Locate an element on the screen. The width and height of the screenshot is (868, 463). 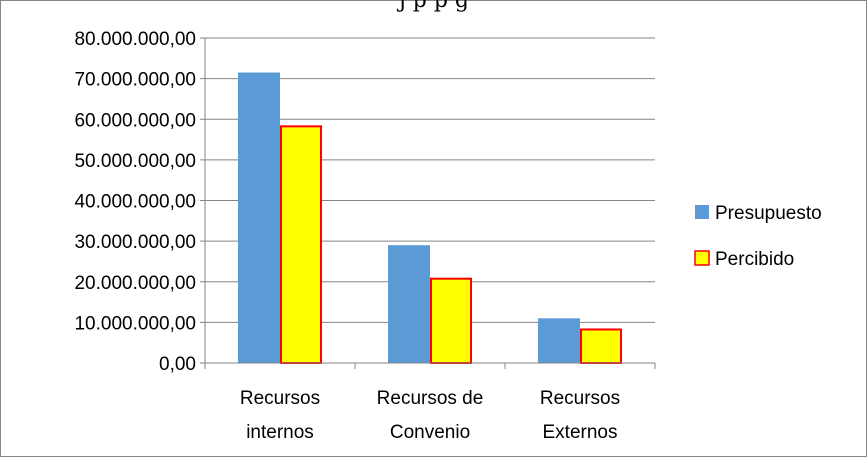
y-tick-label: 80.000.000,00 is located at coordinates (135, 39).